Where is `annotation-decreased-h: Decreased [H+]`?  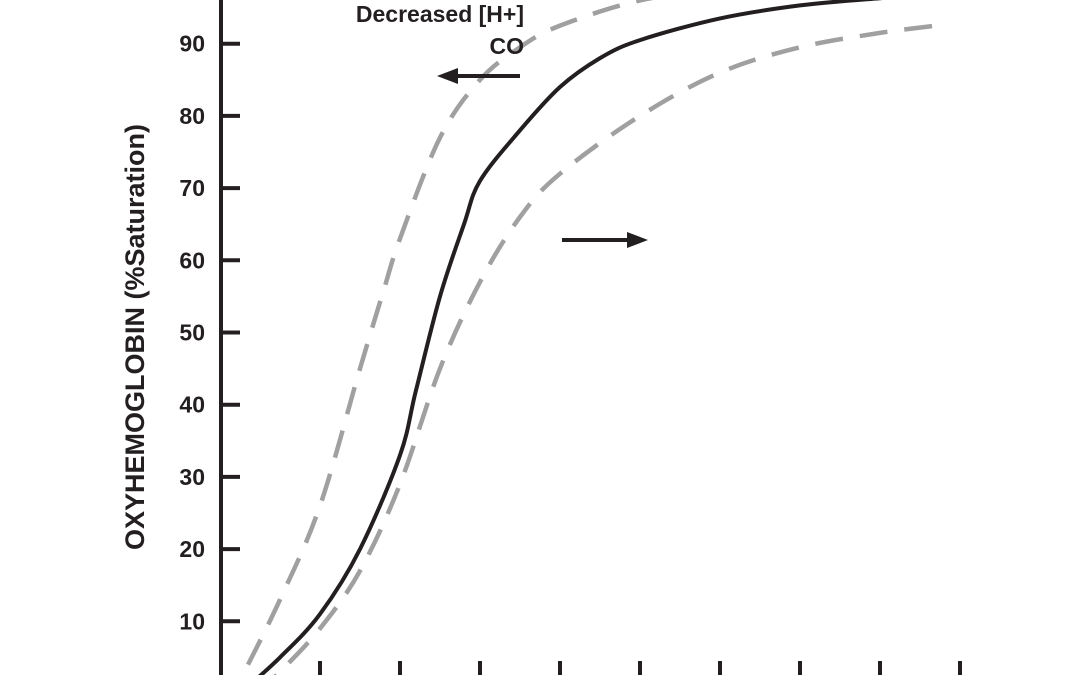
annotation-decreased-h: Decreased [H+] is located at coordinates (440, 14).